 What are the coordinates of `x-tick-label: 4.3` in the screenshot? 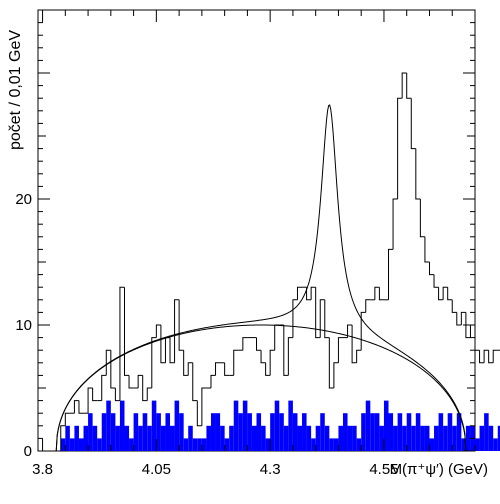 It's located at (270, 469).